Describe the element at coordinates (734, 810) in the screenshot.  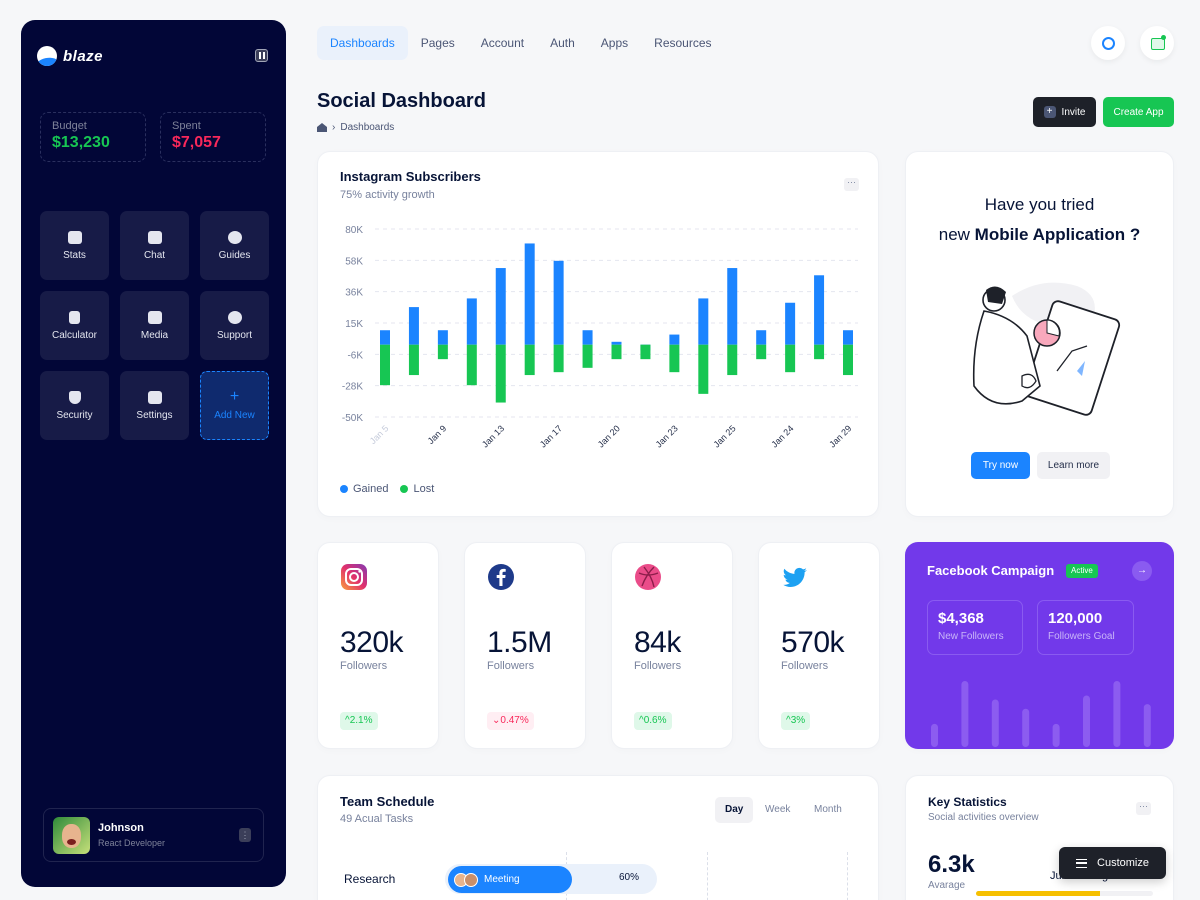
I see `tab-day: Day` at that location.